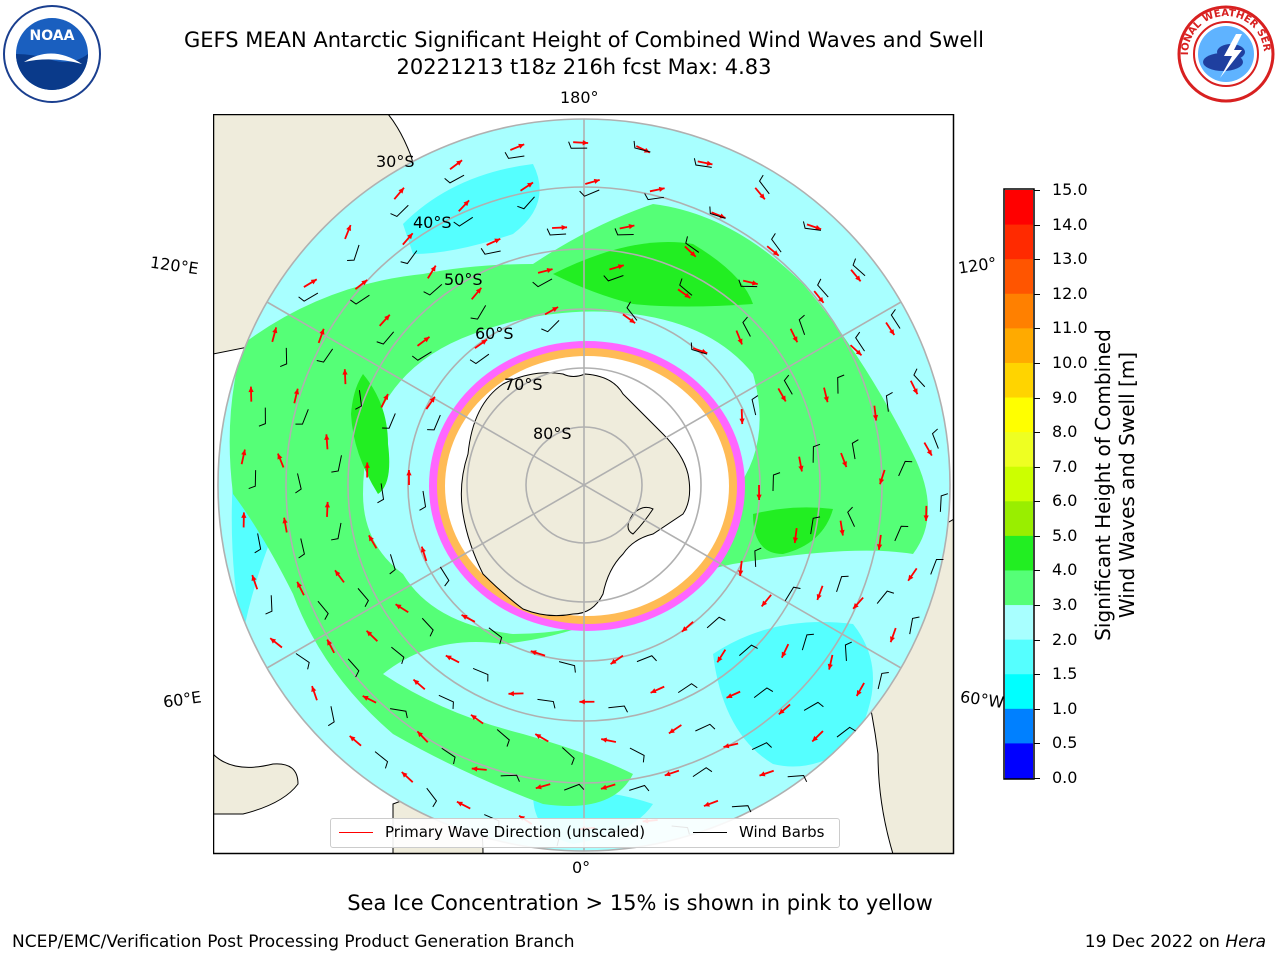  I want to click on colorbar-label-line2: Wind Waves and Swell [m], so click(1127, 485).